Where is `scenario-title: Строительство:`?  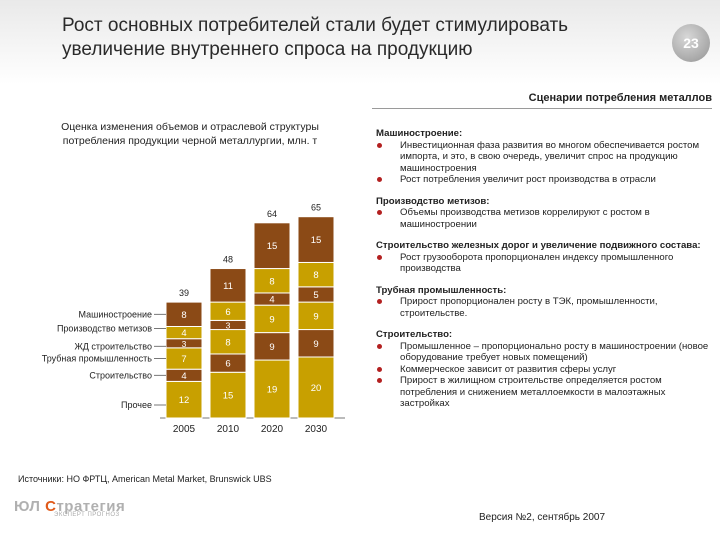
scenario-title: Строительство: is located at coordinates (414, 334).